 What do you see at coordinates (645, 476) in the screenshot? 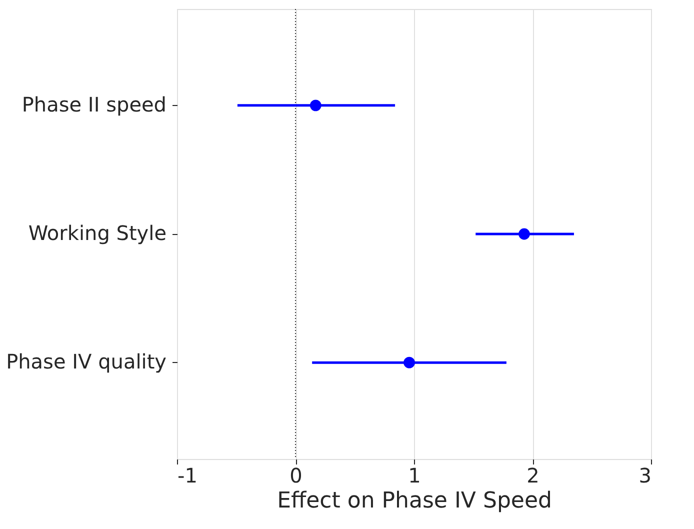
I see `x-tick-label: 3` at bounding box center [645, 476].